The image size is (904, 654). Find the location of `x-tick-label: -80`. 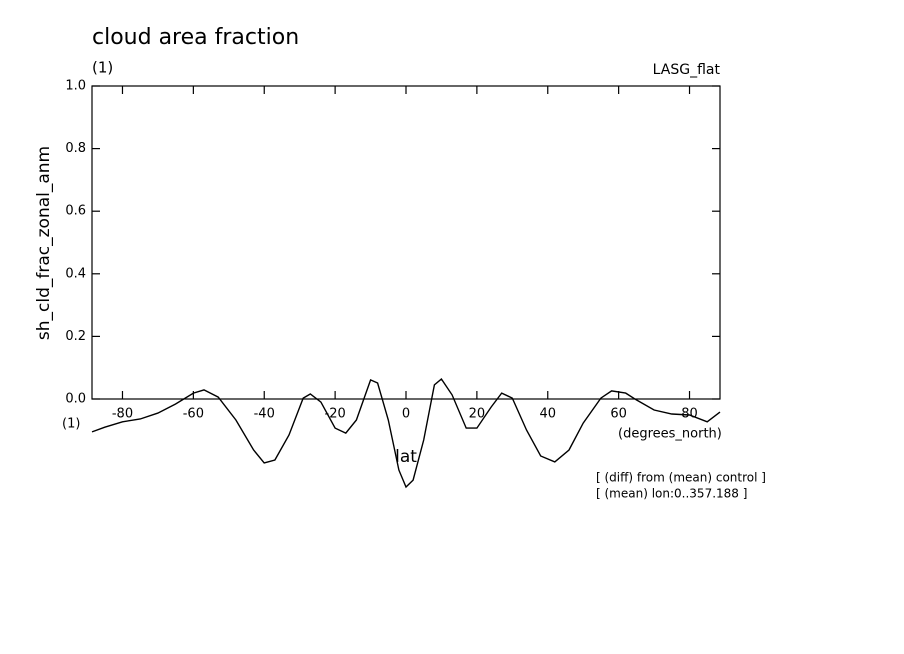

x-tick-label: -80 is located at coordinates (122, 414).